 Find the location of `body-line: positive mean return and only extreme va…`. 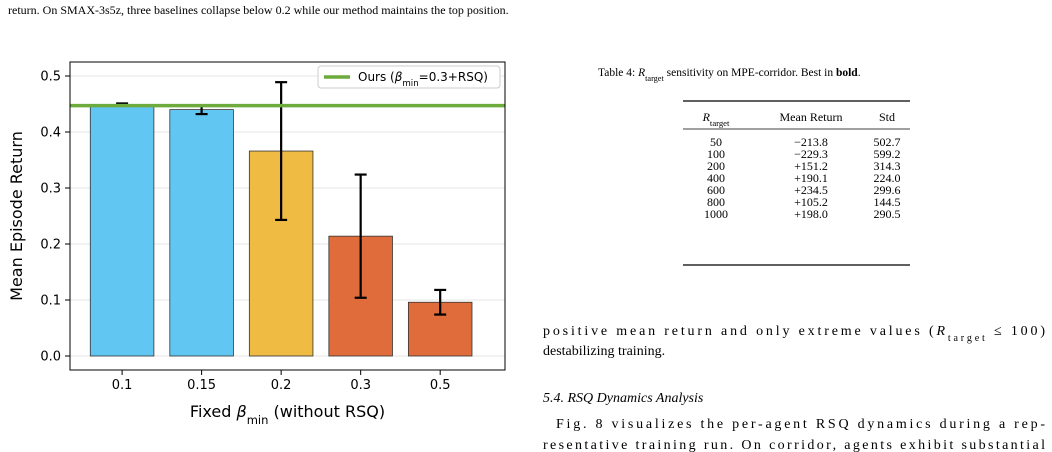

body-line: positive mean return and only extreme va… is located at coordinates (794, 334).